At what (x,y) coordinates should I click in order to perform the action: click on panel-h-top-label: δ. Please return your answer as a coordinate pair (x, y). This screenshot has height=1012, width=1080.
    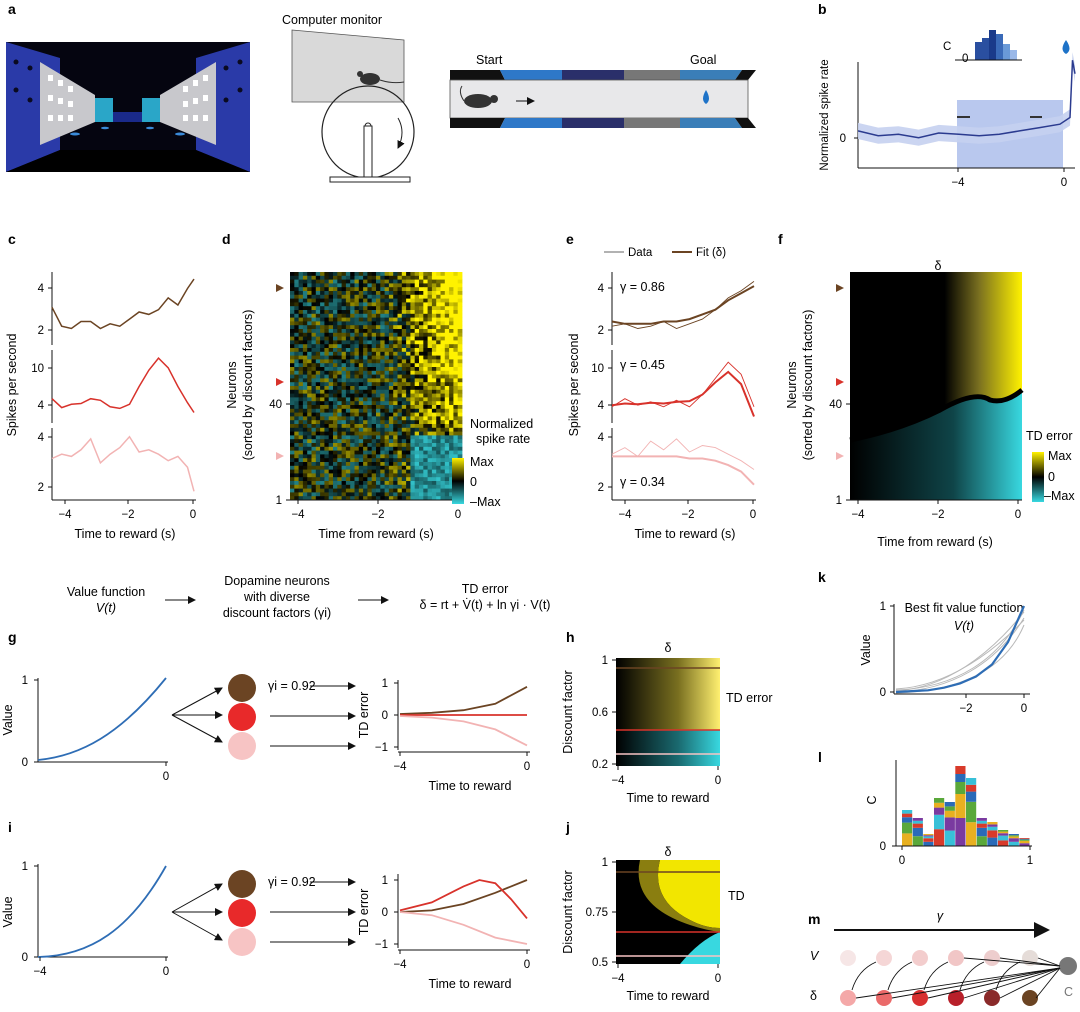
    Looking at the image, I should click on (668, 648).